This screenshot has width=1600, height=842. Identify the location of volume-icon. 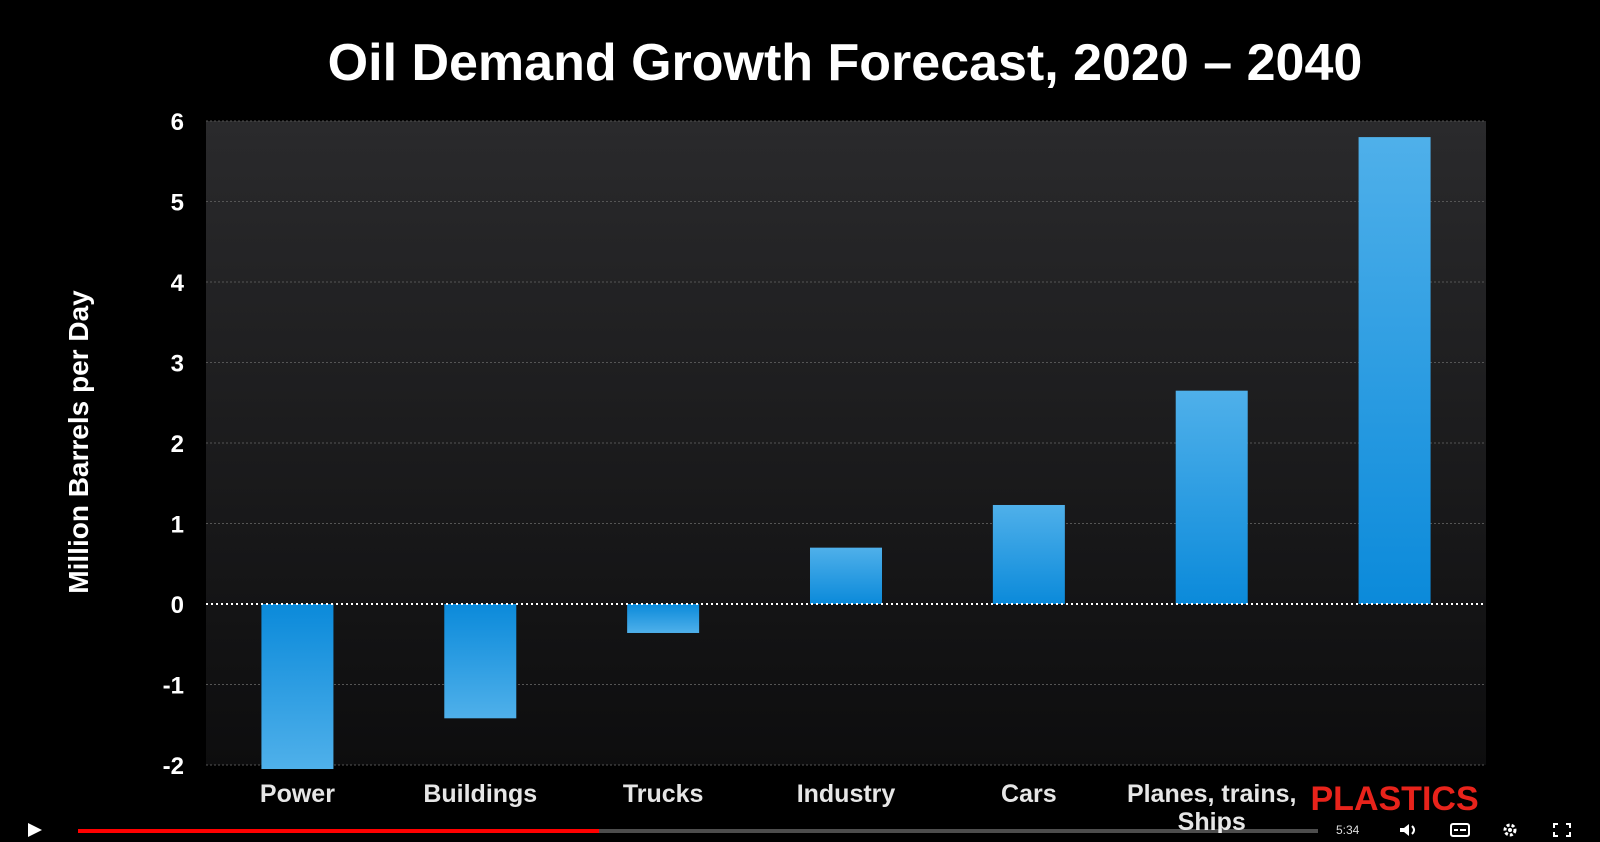
(1408, 830).